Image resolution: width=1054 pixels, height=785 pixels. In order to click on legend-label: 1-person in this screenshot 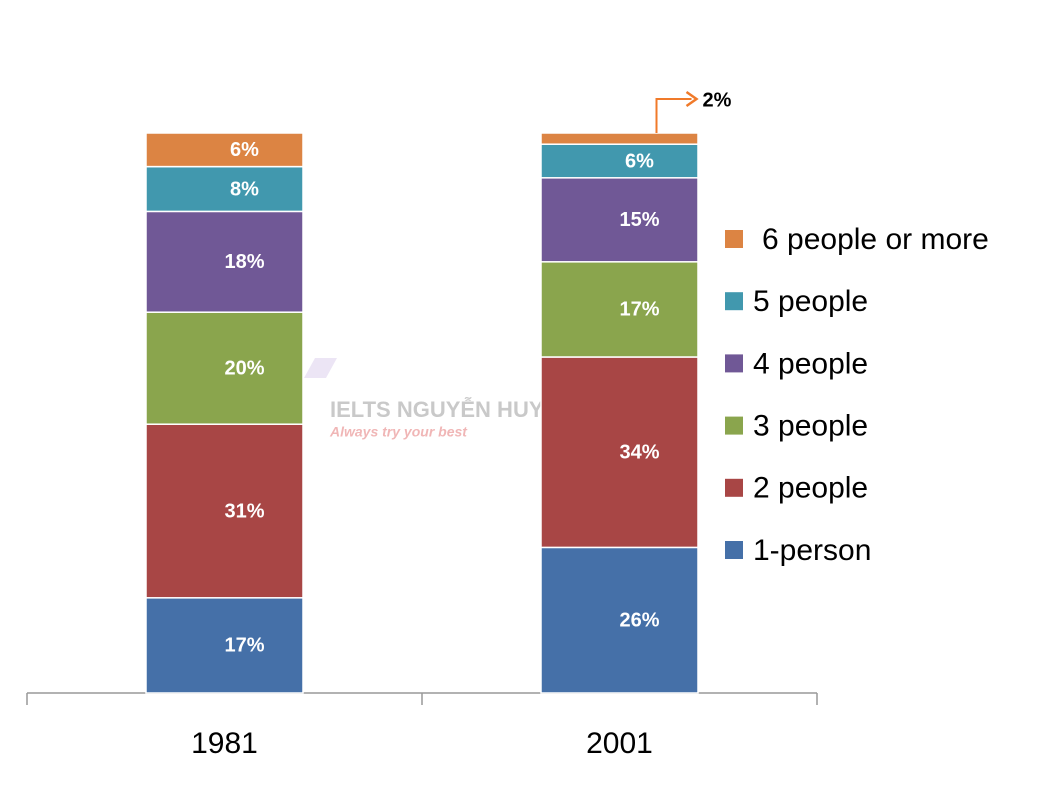, I will do `click(812, 550)`.